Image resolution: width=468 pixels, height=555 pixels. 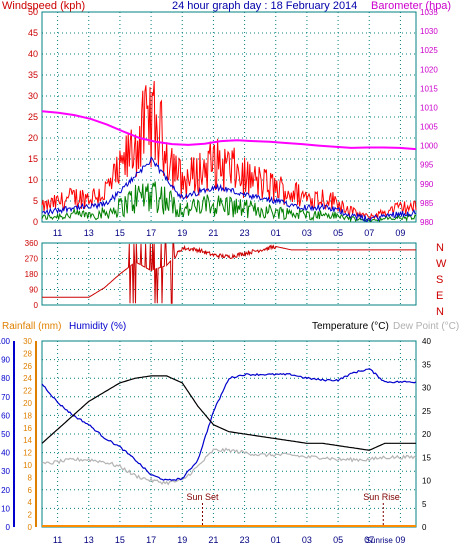 What do you see at coordinates (30, 527) in the screenshot?
I see `rainfall-tick-label: 0` at bounding box center [30, 527].